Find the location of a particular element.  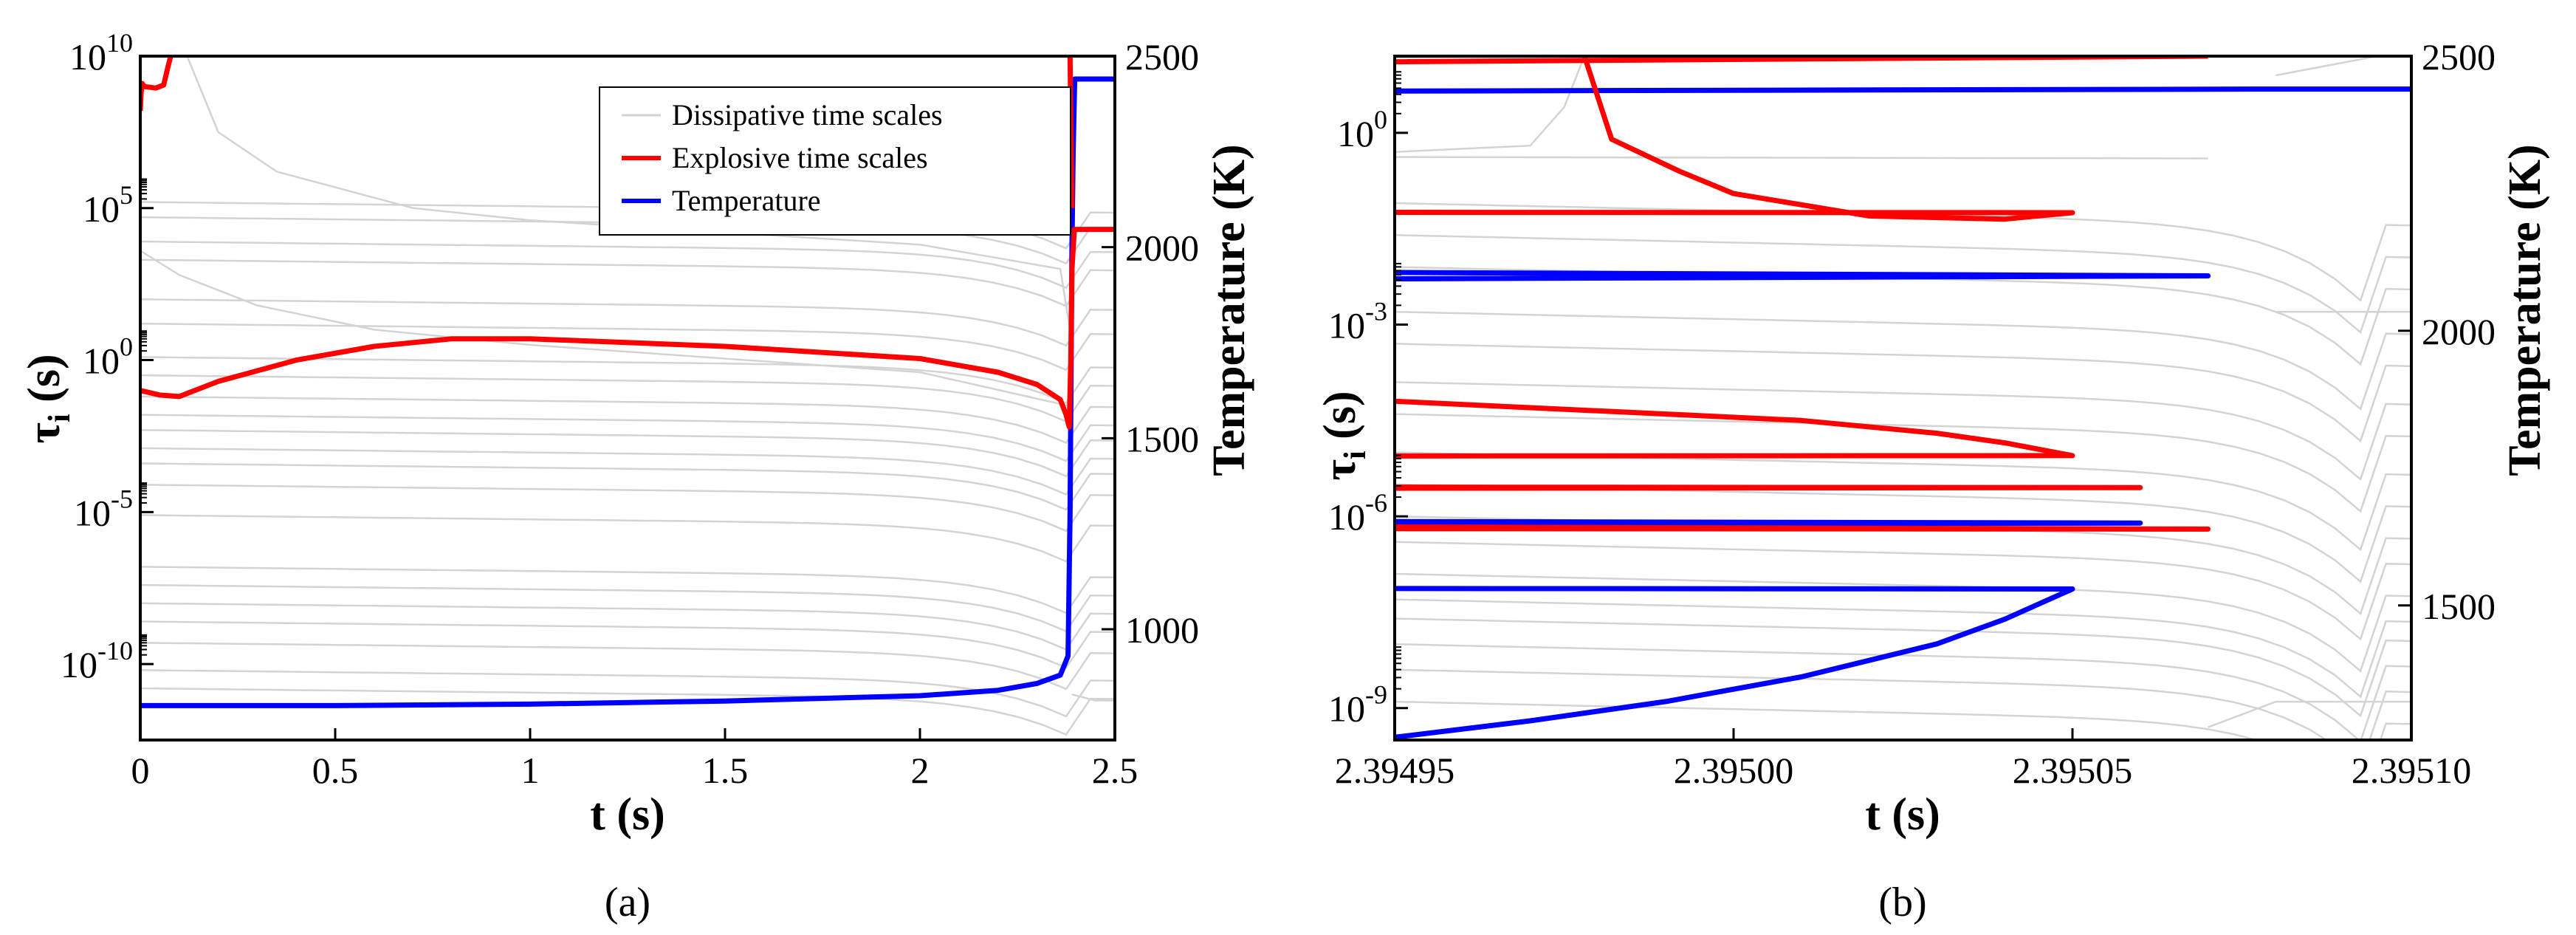

panel-a-x-ticks: 0 0.5 1 1.5 2 2.5 is located at coordinates (634, 759).